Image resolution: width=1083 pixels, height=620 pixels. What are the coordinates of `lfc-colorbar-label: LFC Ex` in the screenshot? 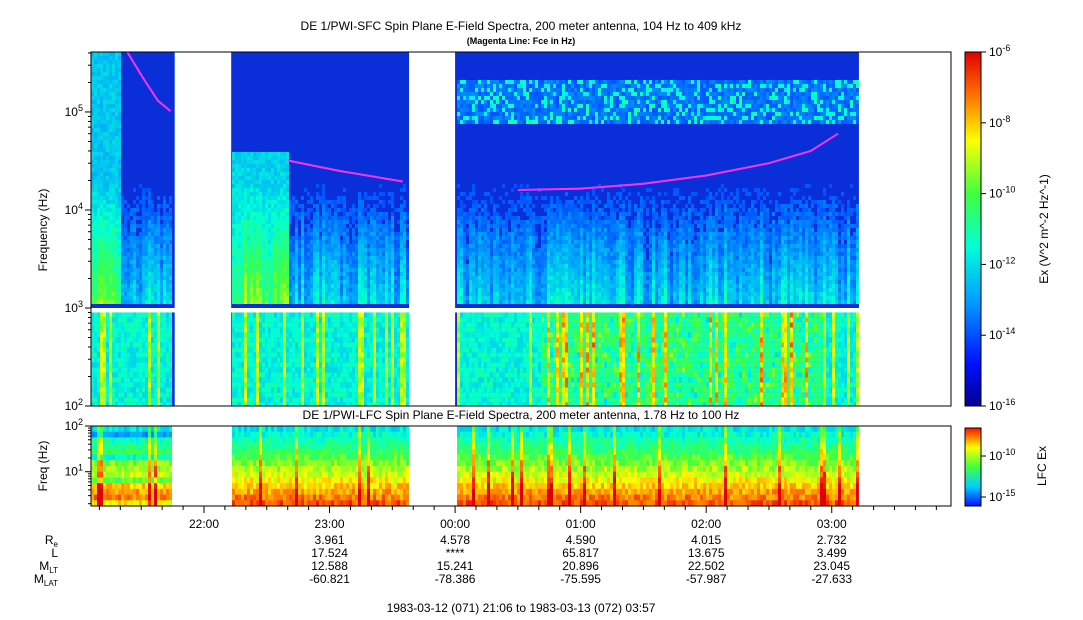 It's located at (1042, 466).